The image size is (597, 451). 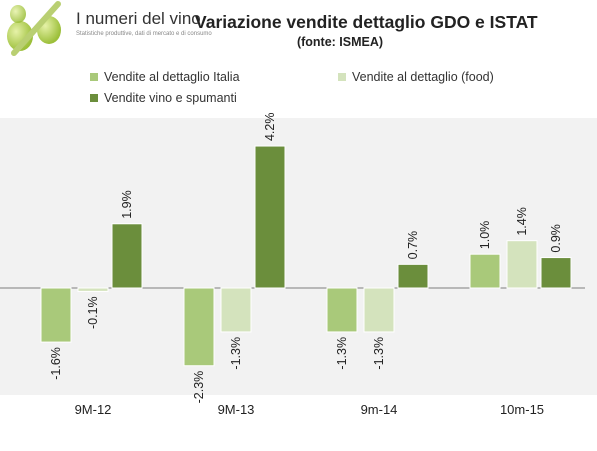 I want to click on data-label-9m-14-series-1: -1.3%, so click(x=379, y=353).